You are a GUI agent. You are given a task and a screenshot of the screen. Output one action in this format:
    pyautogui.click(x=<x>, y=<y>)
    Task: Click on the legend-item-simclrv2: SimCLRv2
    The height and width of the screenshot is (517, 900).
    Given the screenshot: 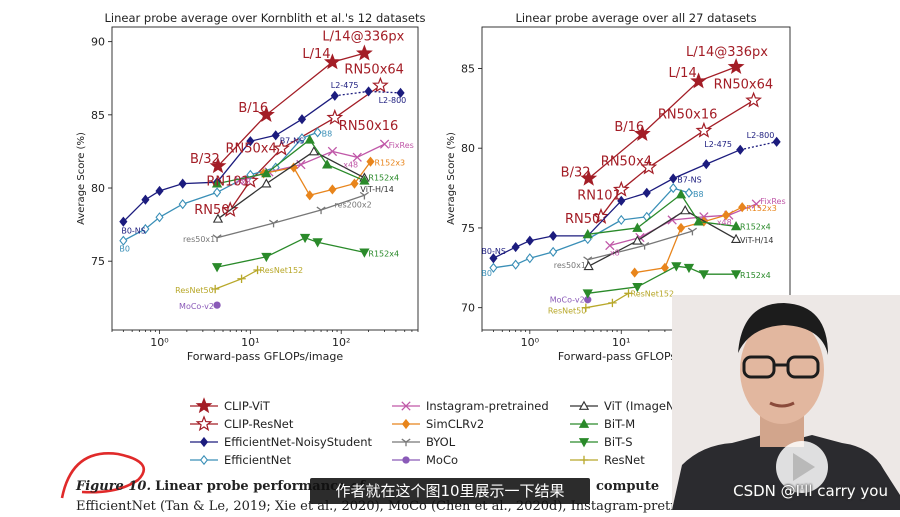 What is the action you would take?
    pyautogui.click(x=438, y=424)
    